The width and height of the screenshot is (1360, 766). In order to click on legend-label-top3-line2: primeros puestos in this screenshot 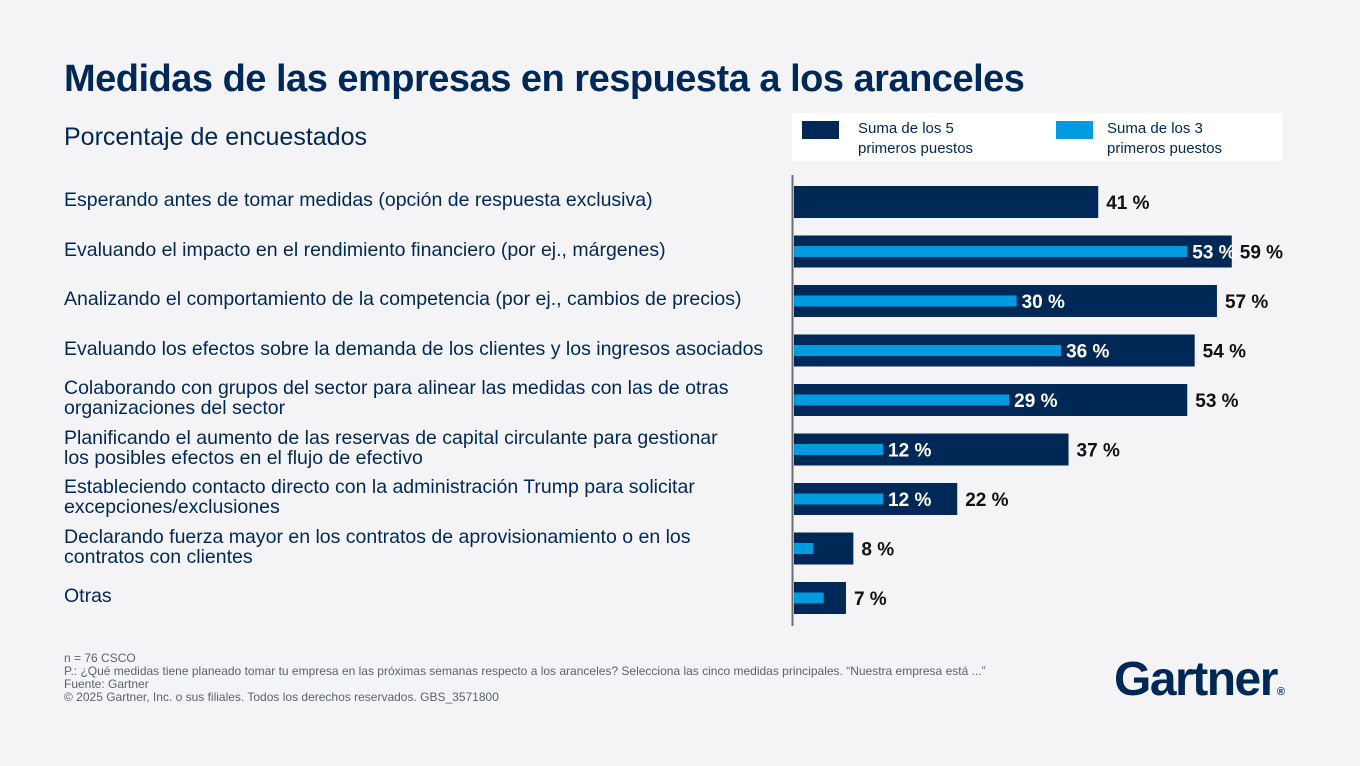, I will do `click(1165, 148)`.